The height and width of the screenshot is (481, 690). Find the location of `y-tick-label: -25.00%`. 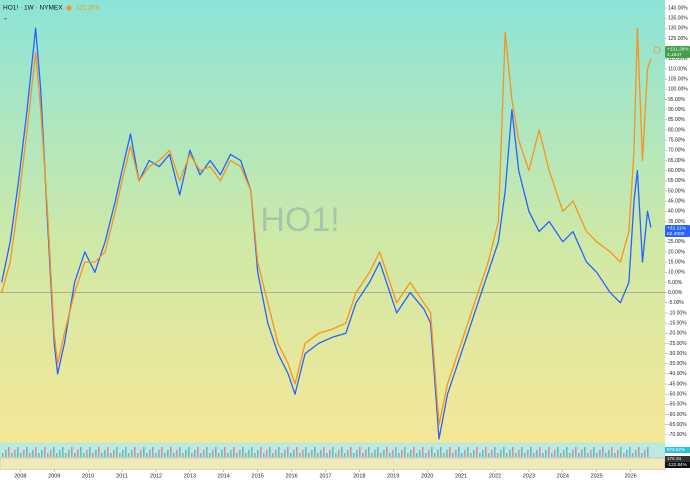

y-tick-label: -25.00% is located at coordinates (677, 344).